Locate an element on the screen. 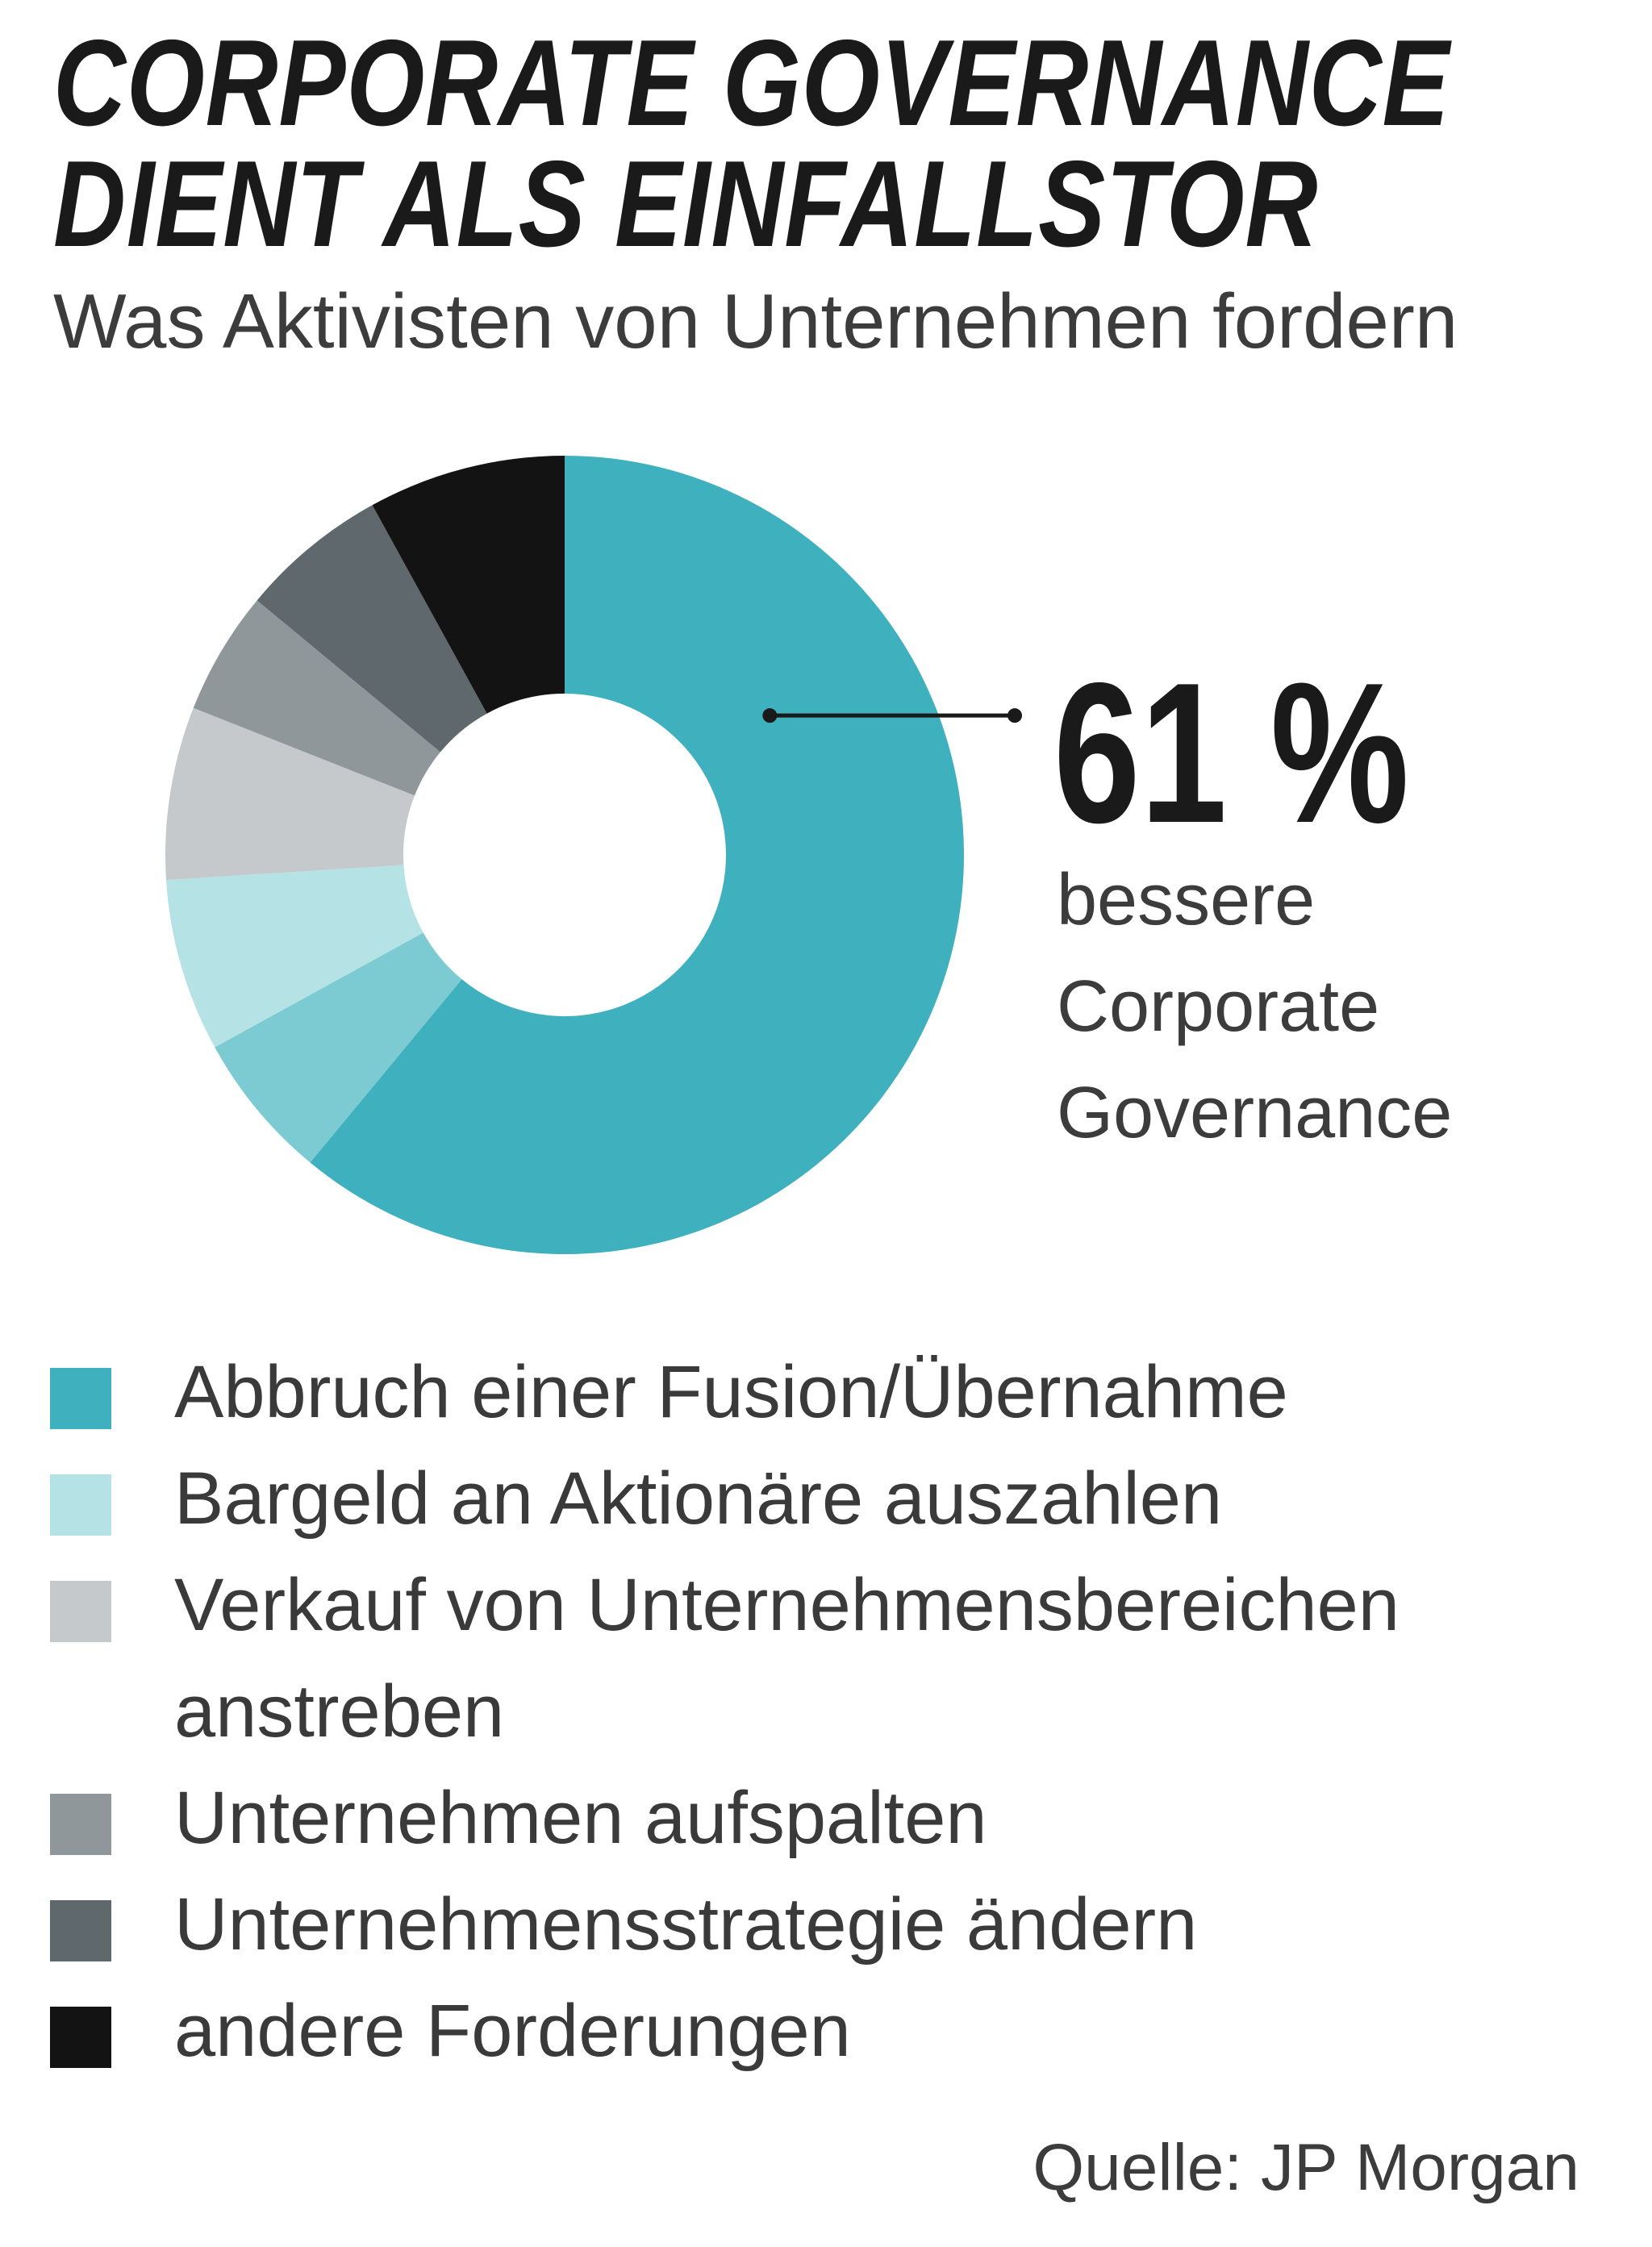 The image size is (1652, 2247). legend-item: Unternehmensstrategie ändern is located at coordinates (838, 1924).